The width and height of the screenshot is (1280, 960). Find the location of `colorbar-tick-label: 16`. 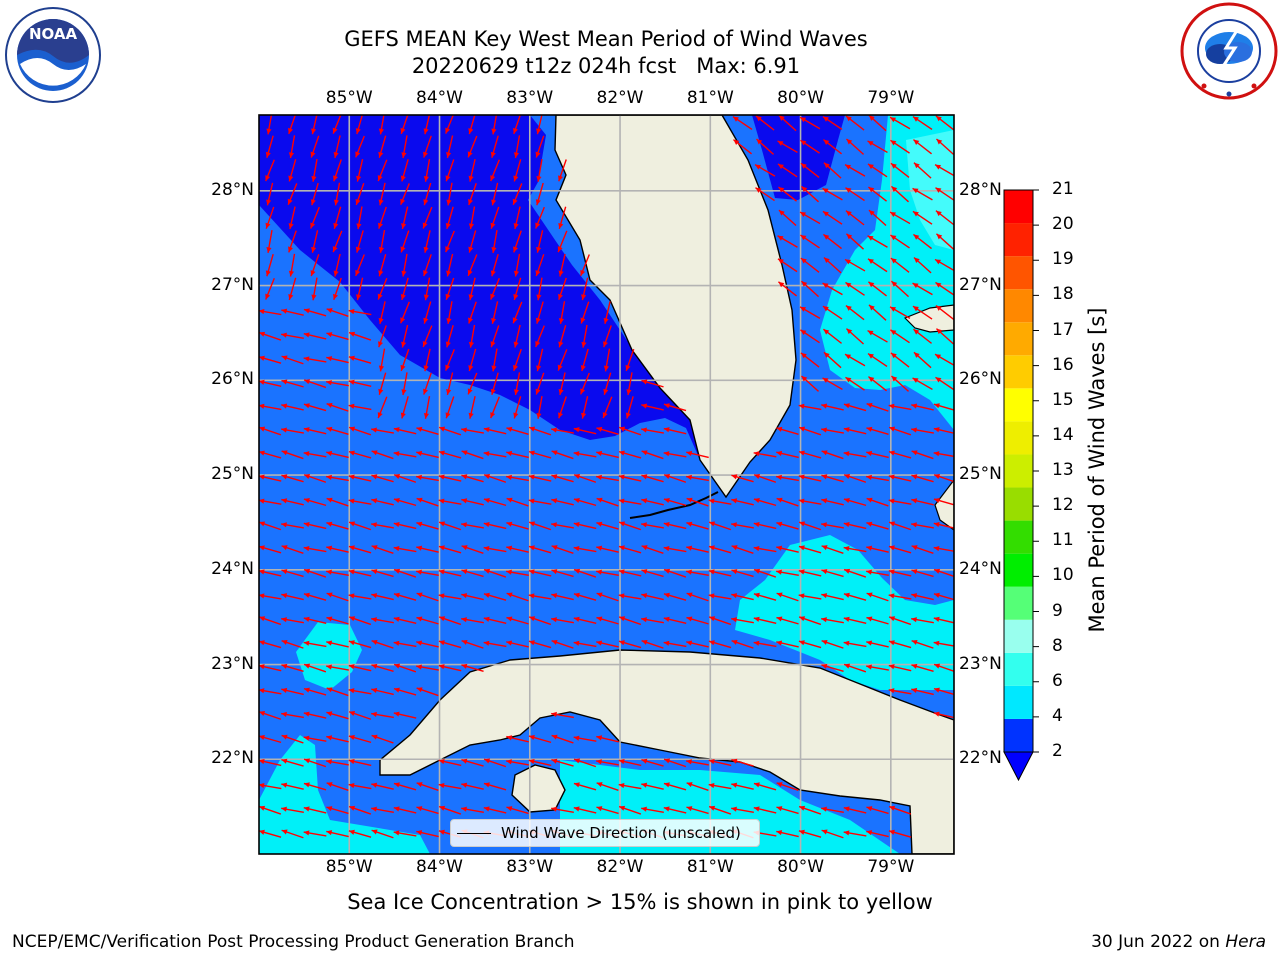

colorbar-tick-label: 16 is located at coordinates (1063, 364).